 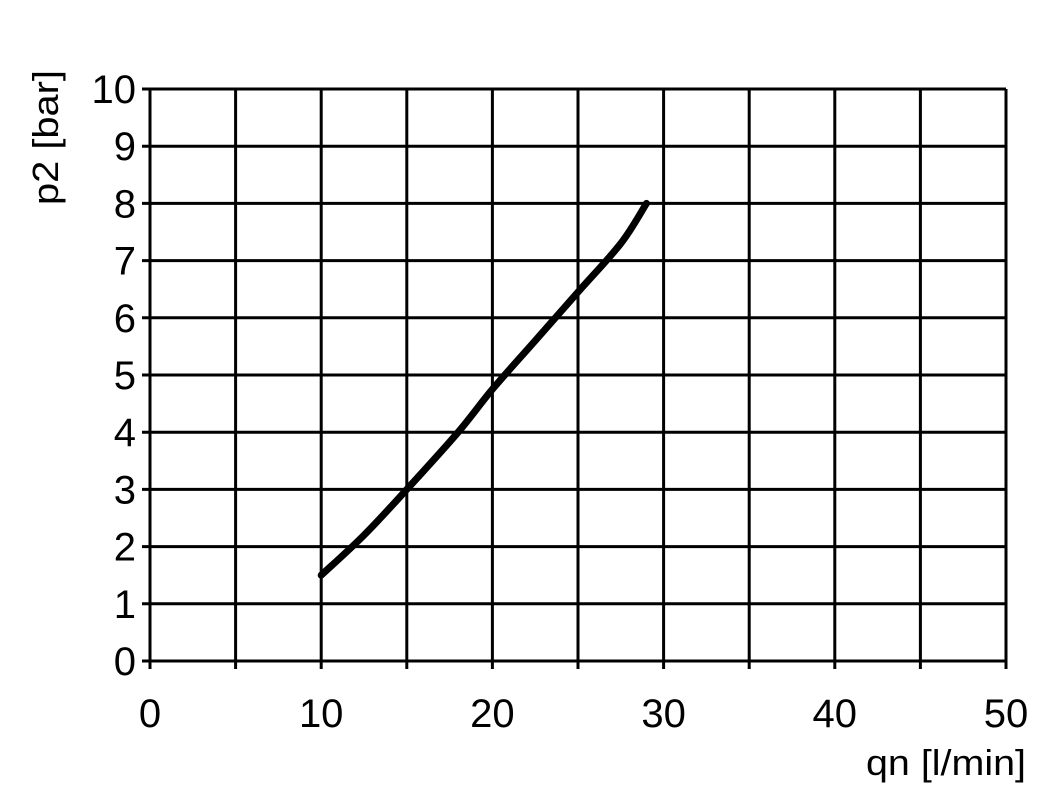 What do you see at coordinates (125, 262) in the screenshot?
I see `y-tick-label: 7` at bounding box center [125, 262].